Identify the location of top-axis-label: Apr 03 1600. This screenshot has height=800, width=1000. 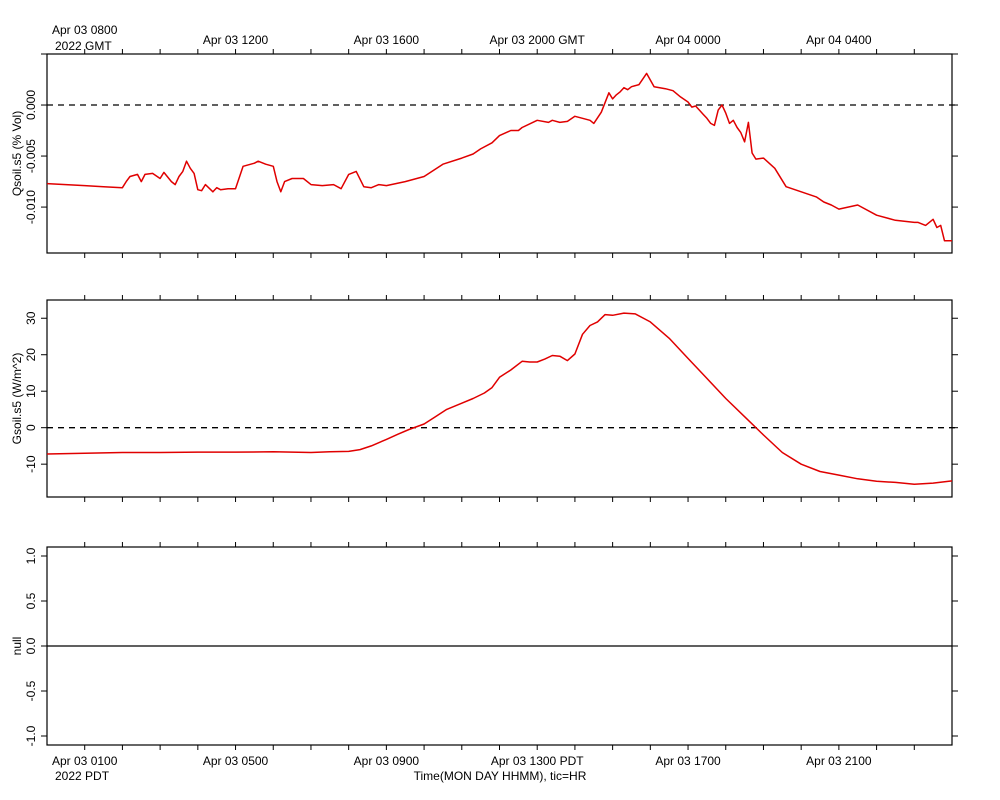
(387, 40).